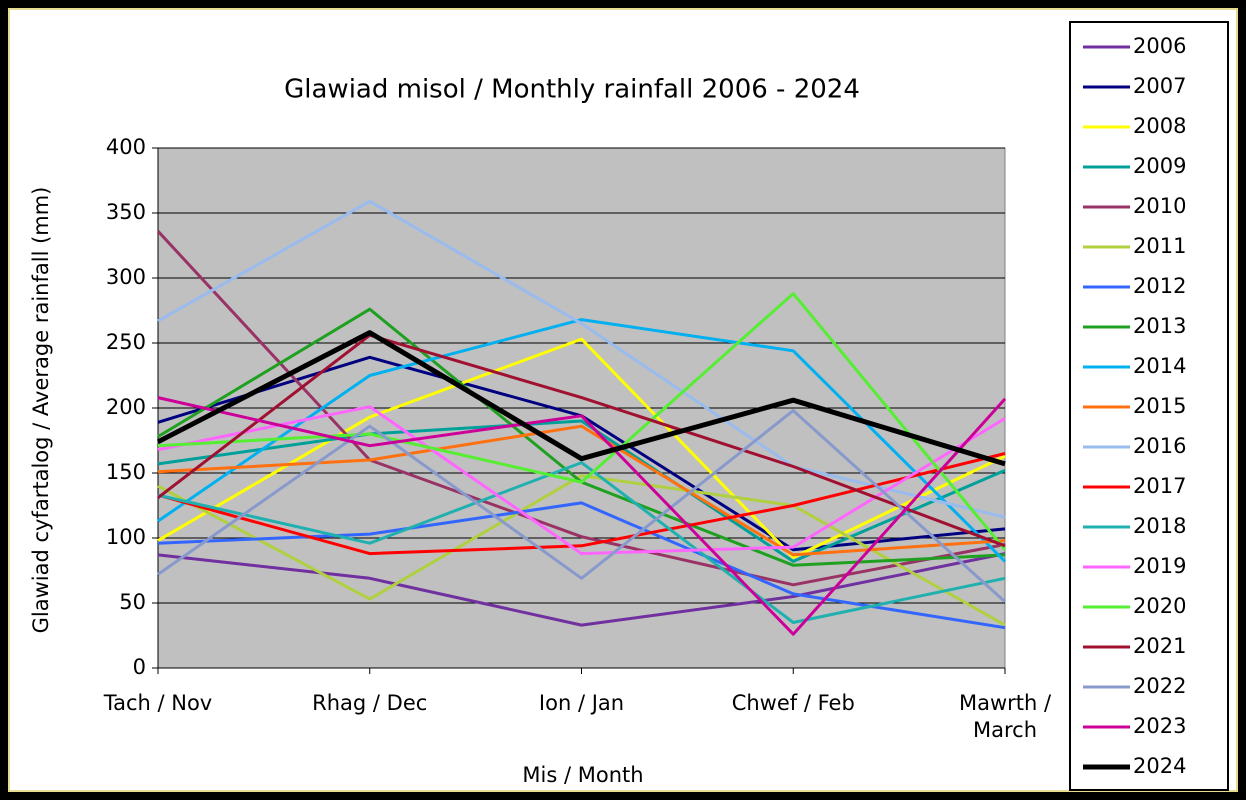 Image resolution: width=1246 pixels, height=800 pixels. I want to click on legend-label: 2012, so click(1159, 286).